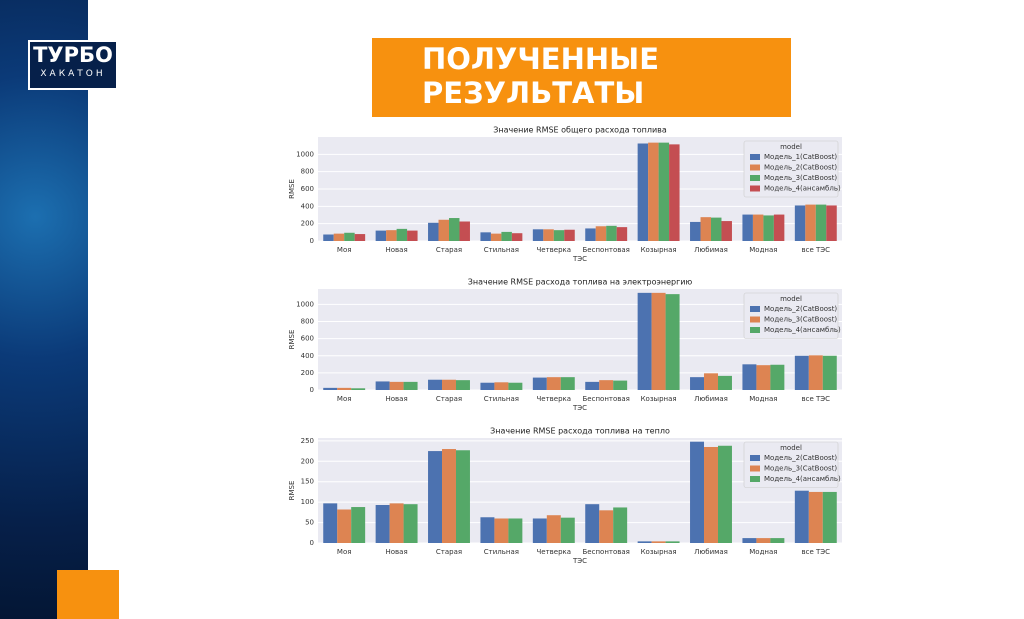 This screenshot has width=1024, height=619. What do you see at coordinates (791, 147) in the screenshot?
I see `legend-title: model` at bounding box center [791, 147].